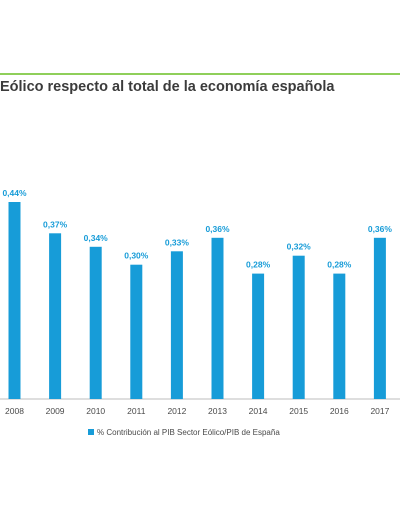  I want to click on x-tick-2008: 2008, so click(14, 411).